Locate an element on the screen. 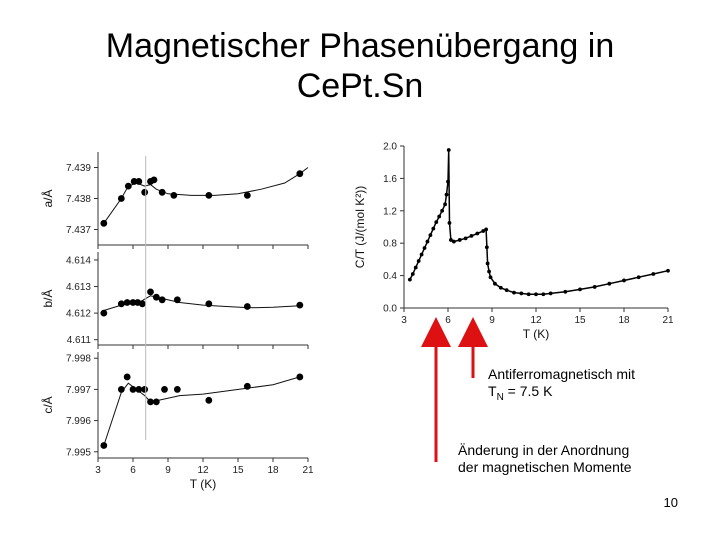 Image resolution: width=720 pixels, height=540 pixels. x-tick-label: 3 is located at coordinates (98, 470).